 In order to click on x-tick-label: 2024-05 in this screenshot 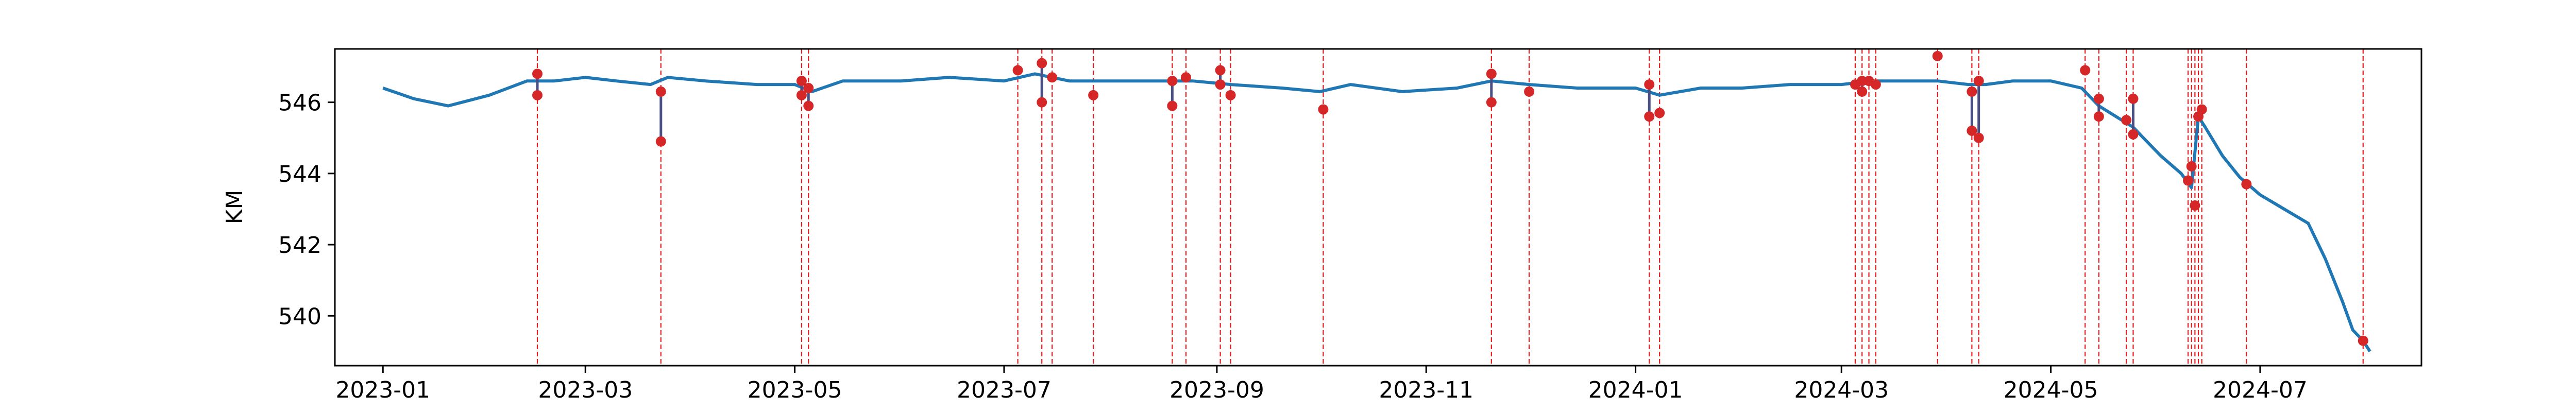, I will do `click(2051, 390)`.